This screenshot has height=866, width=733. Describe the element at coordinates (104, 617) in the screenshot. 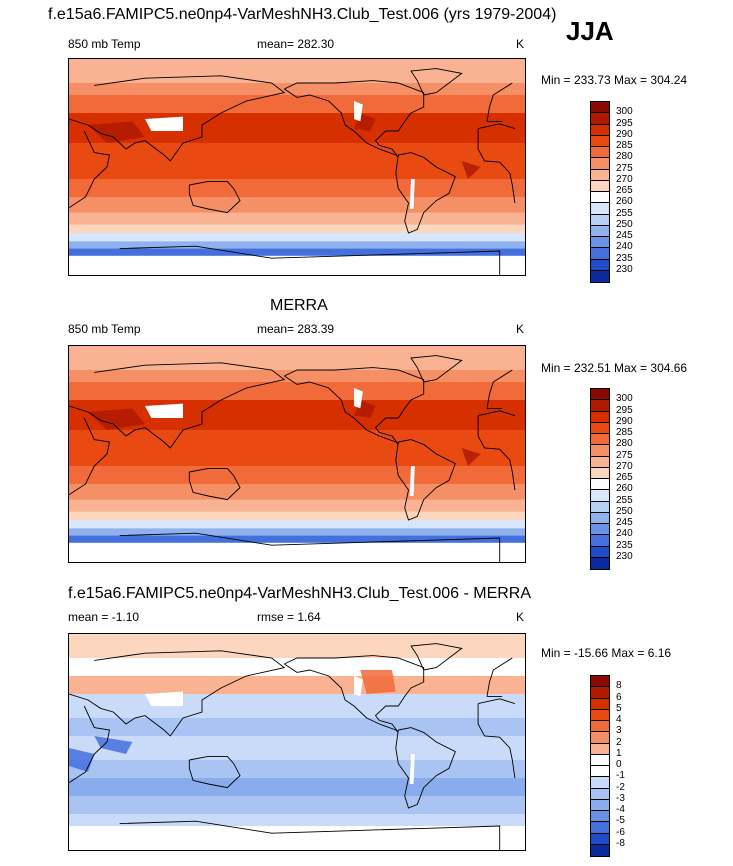

I see `panel-3-mean-label: mean = -1.10` at that location.